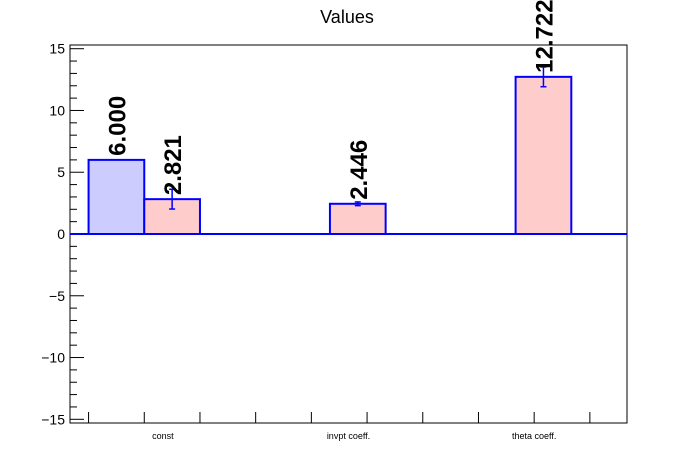  Describe the element at coordinates (53, 358) in the screenshot. I see `y-tick-label: −10` at that location.